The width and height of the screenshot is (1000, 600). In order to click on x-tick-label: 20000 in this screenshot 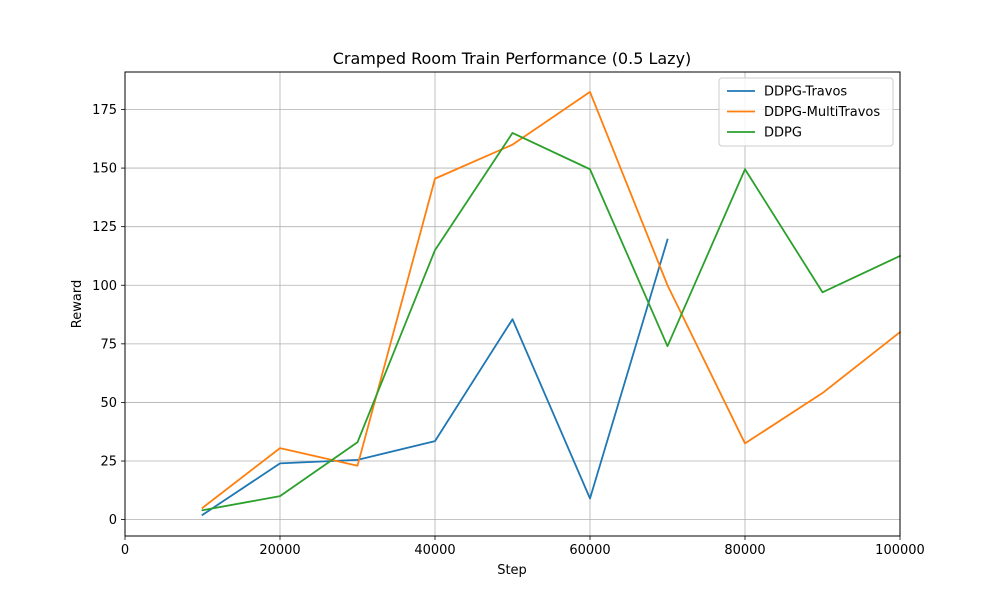, I will do `click(279, 550)`.